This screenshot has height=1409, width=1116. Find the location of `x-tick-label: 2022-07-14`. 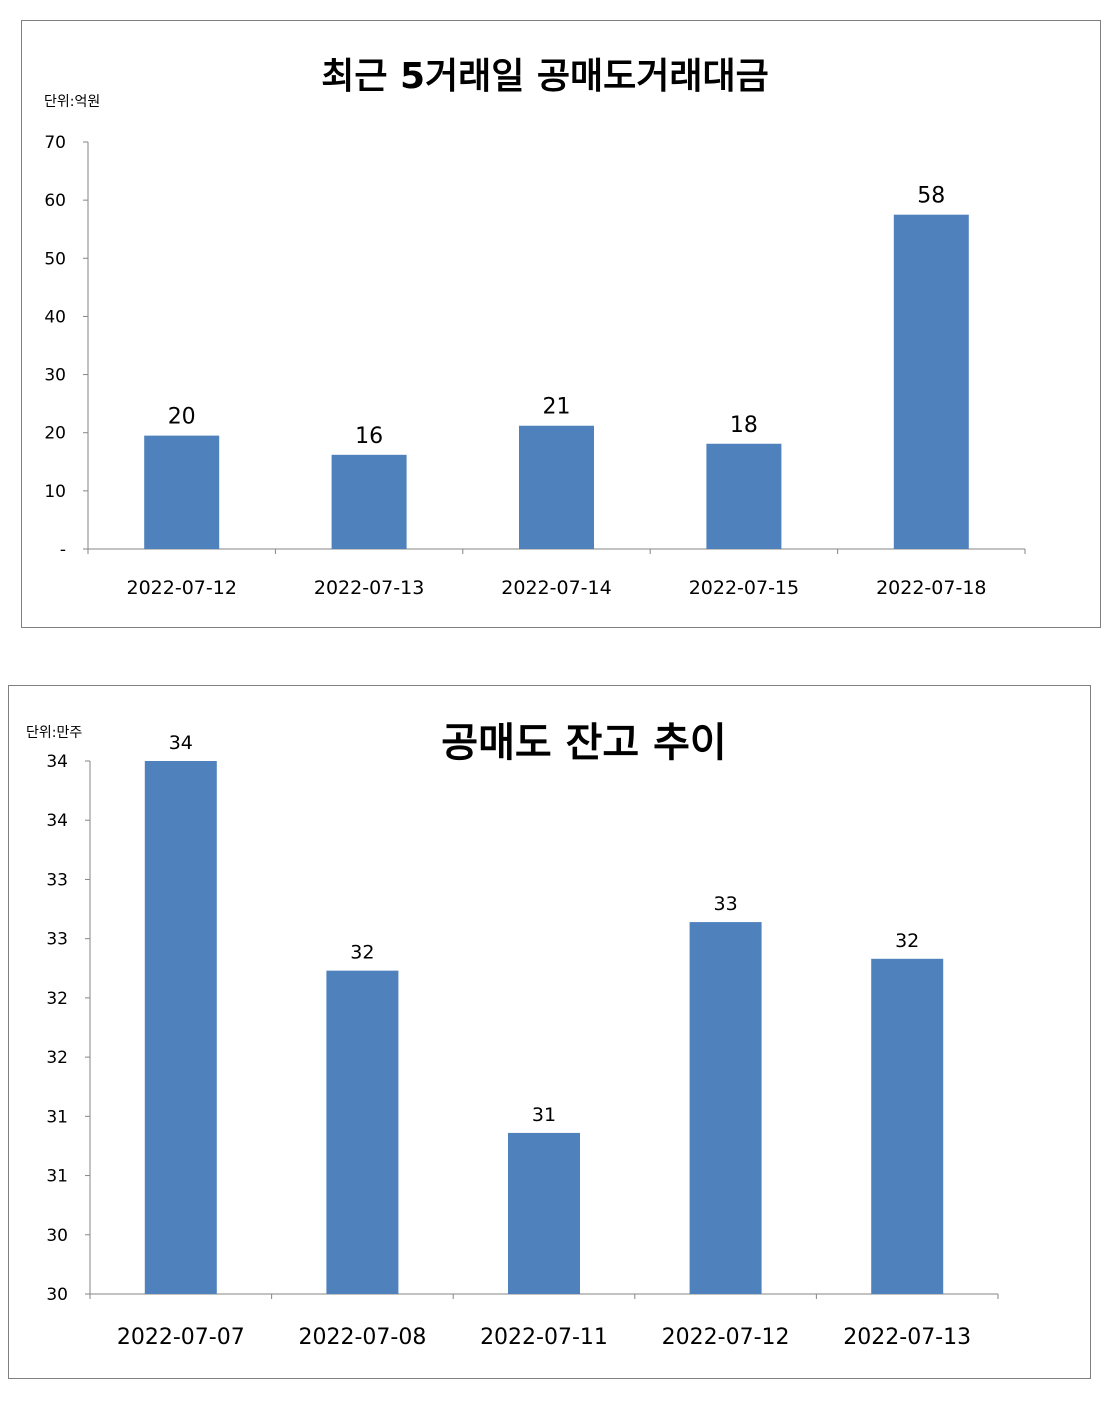

x-tick-label: 2022-07-14 is located at coordinates (556, 588).